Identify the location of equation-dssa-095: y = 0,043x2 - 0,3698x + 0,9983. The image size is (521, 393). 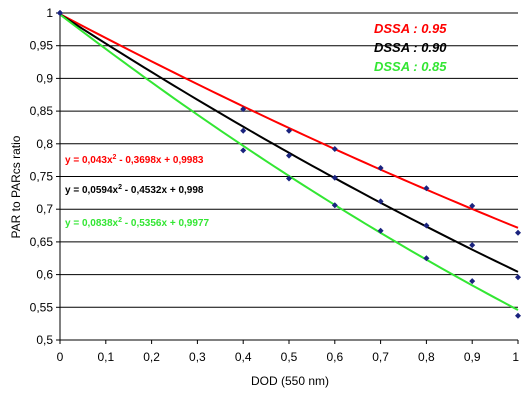
(134, 160).